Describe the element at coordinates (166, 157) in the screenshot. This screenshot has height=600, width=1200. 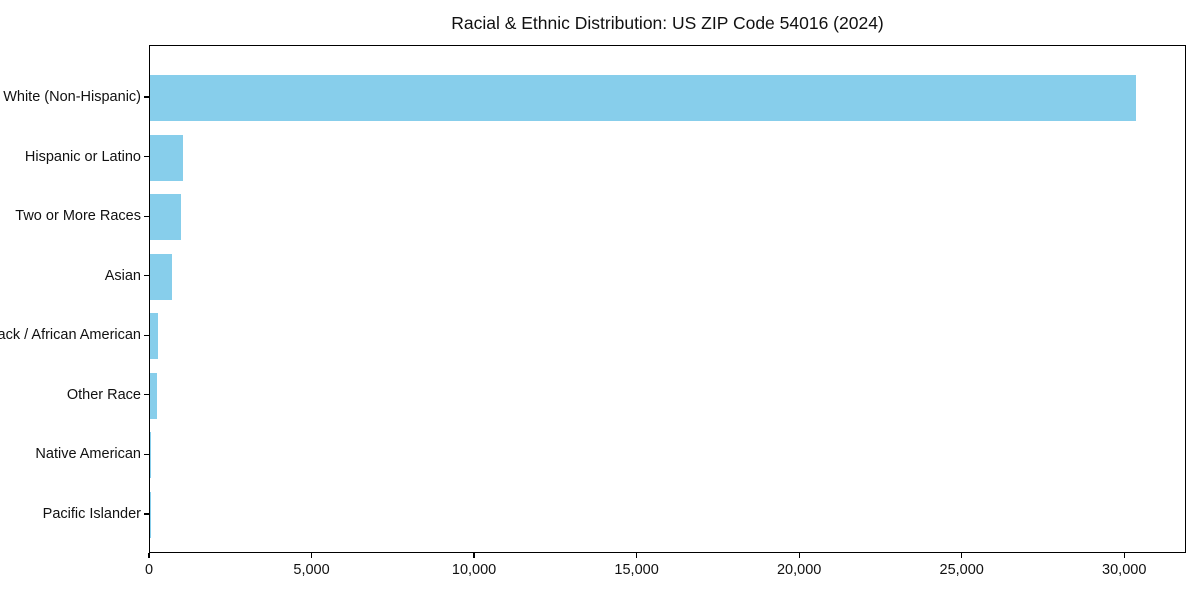
I see `bar-hispanic-or-latino` at that location.